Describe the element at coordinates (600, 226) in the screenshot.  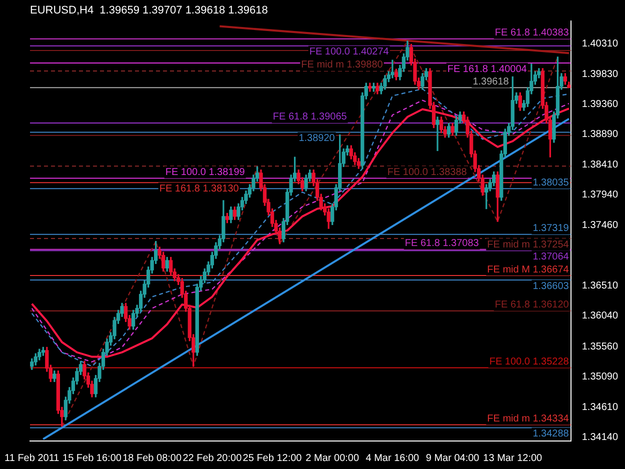
I see `y-tick-label: 1.37460` at that location.